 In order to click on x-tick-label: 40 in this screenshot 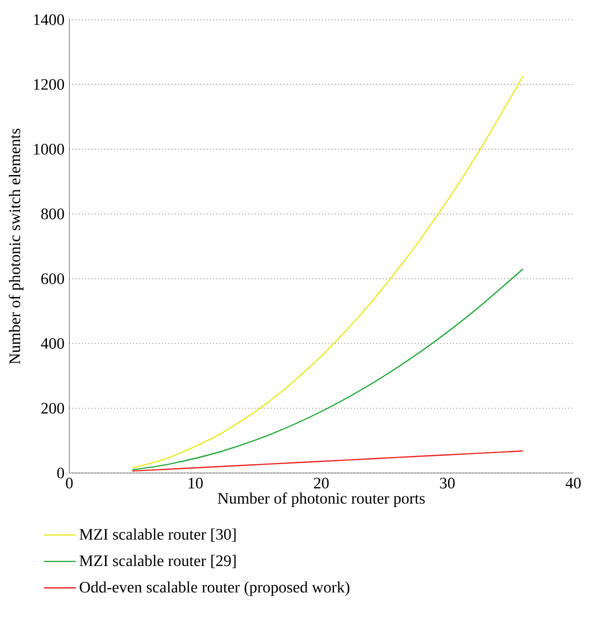, I will do `click(573, 483)`.